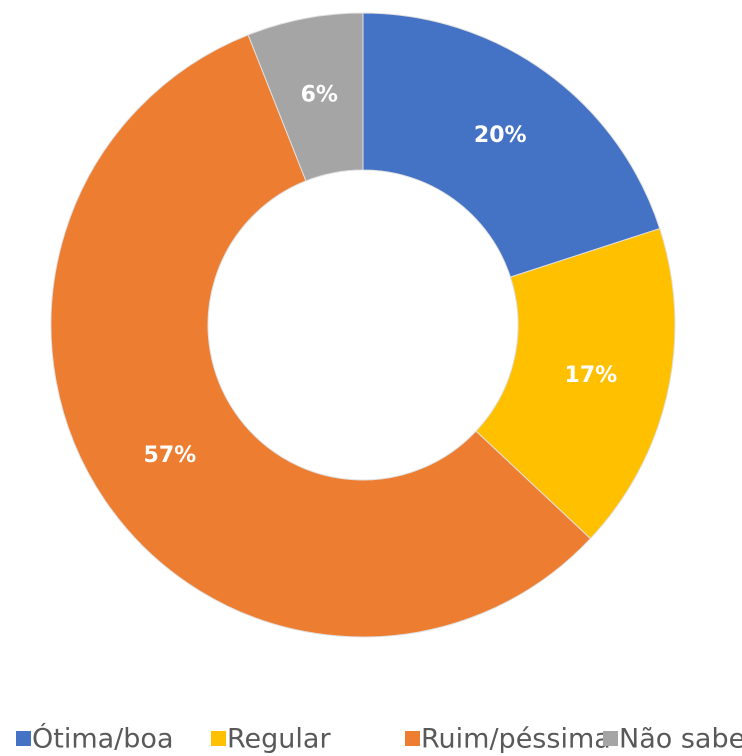 This screenshot has height=756, width=742. Describe the element at coordinates (170, 455) in the screenshot. I see `data-label: 57%` at that location.